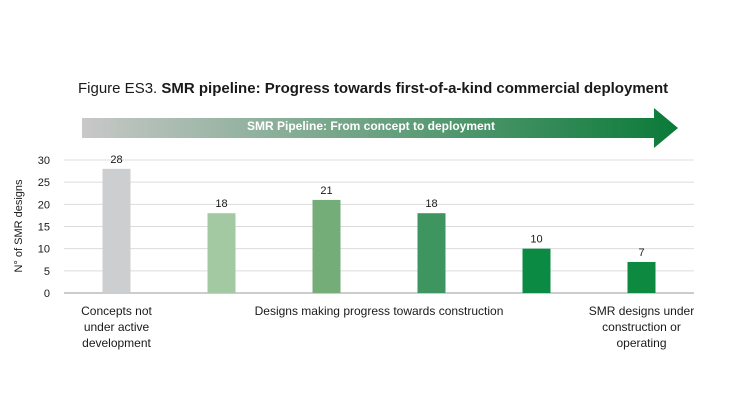 This screenshot has width=730, height=411. What do you see at coordinates (116, 343) in the screenshot?
I see `category-label-line: development` at bounding box center [116, 343].